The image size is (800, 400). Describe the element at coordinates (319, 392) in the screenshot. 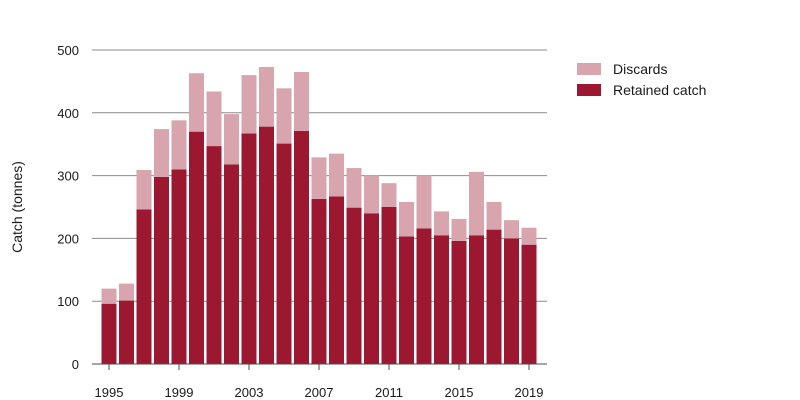

I see `x-tick-label: 2007` at that location.